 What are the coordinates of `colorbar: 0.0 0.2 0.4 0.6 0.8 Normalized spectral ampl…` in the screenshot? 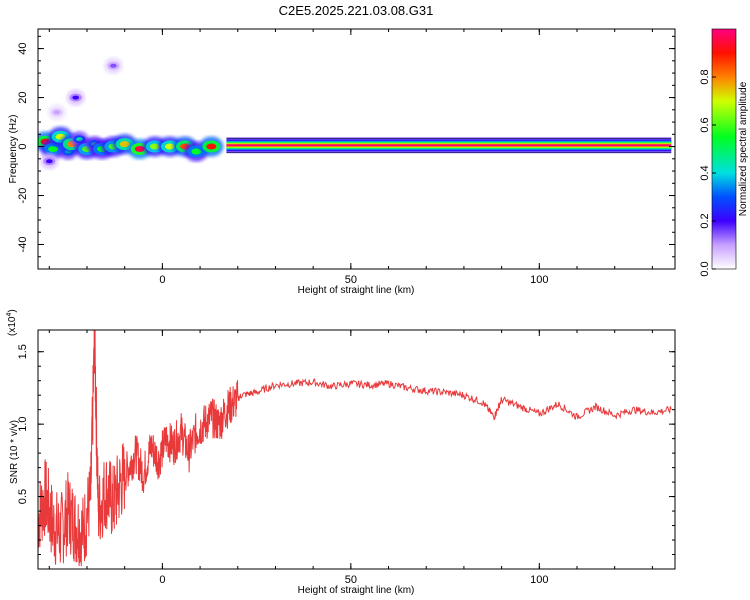 It's located at (724, 152).